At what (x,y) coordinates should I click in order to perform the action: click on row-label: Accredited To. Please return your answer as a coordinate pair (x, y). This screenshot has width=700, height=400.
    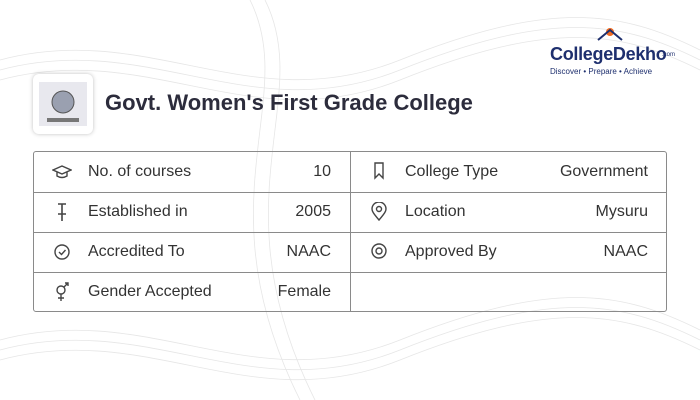
    Looking at the image, I should click on (136, 251).